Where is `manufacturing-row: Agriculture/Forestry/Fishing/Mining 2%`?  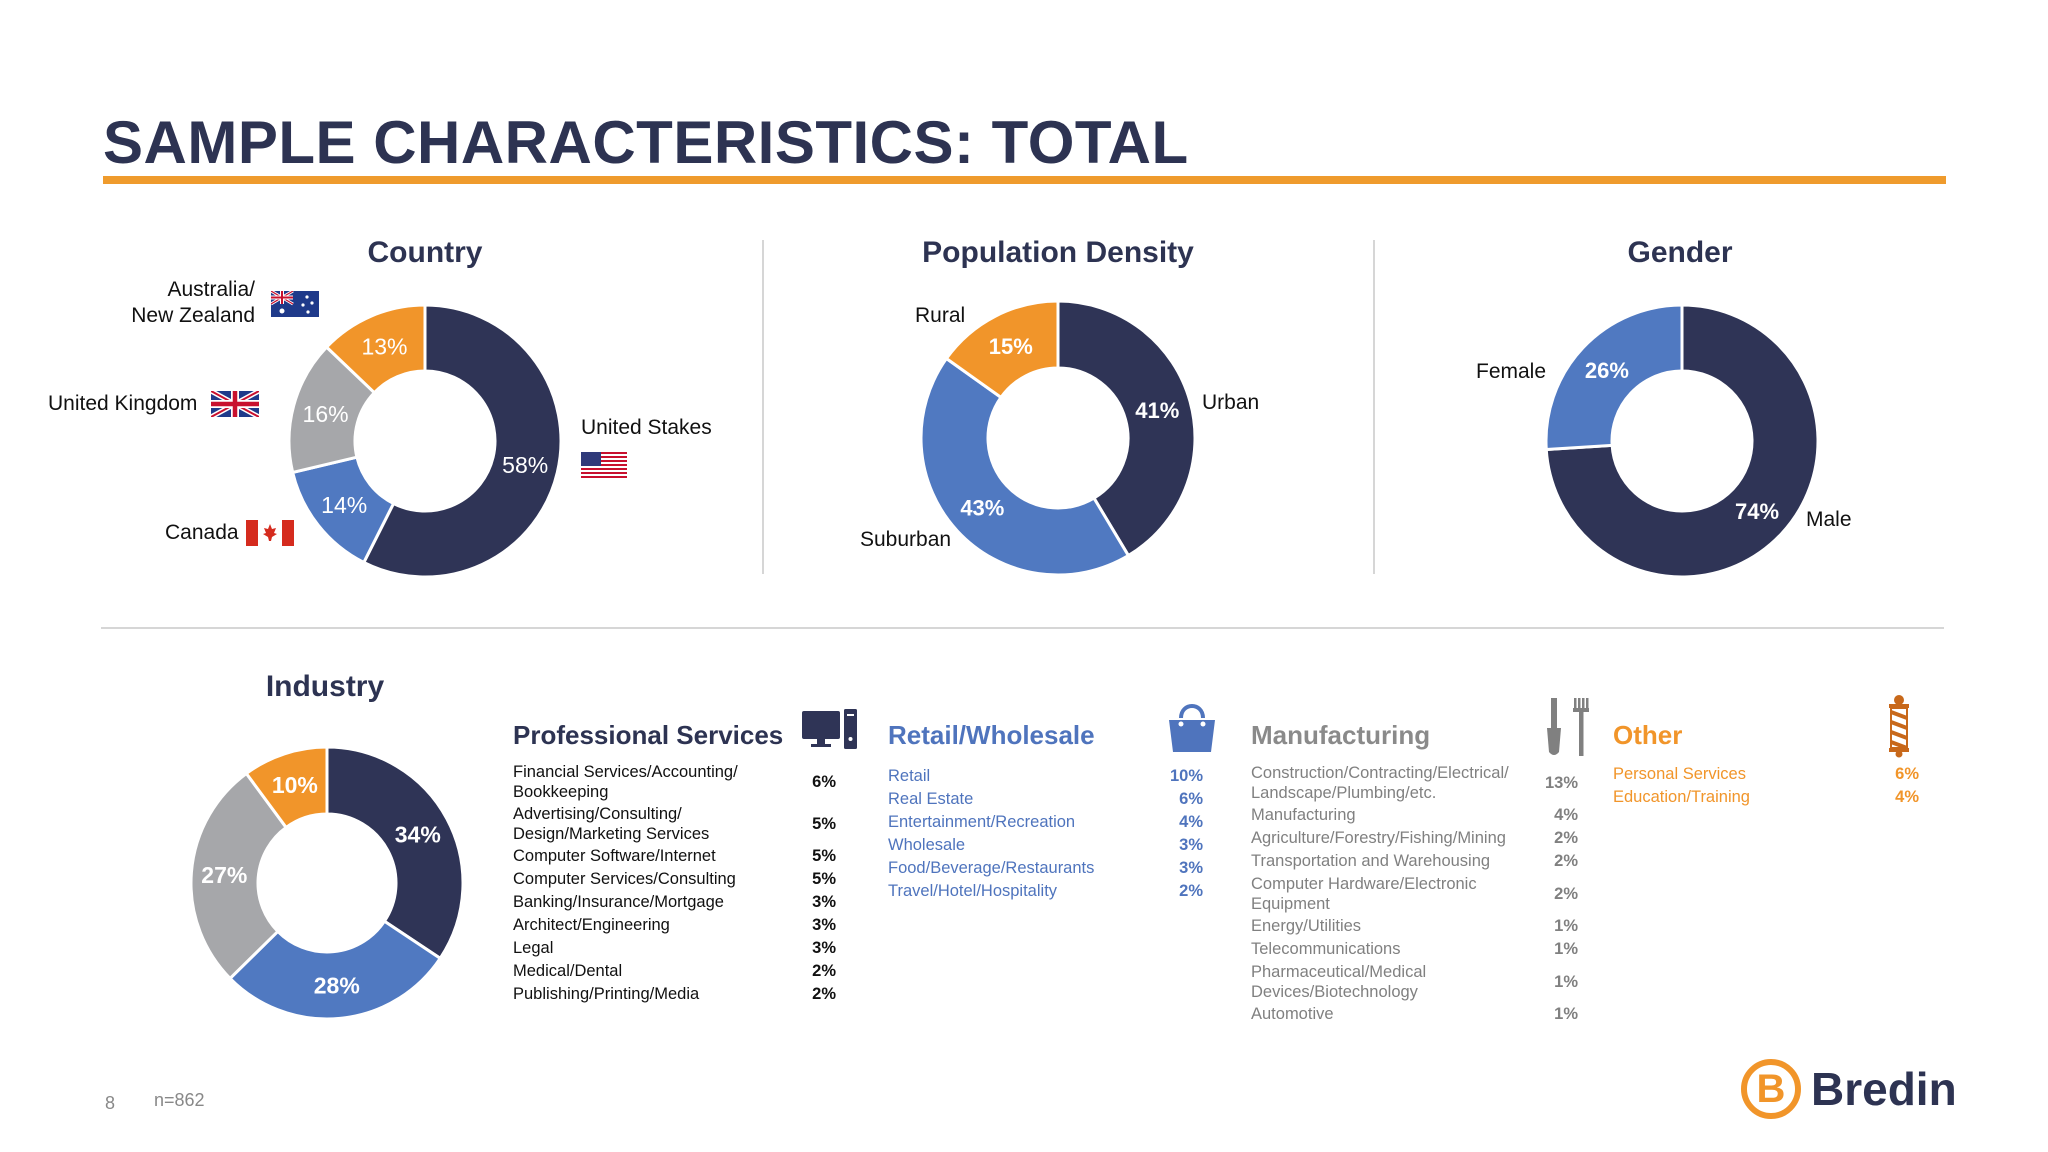 manufacturing-row: Agriculture/Forestry/Fishing/Mining 2% is located at coordinates (1414, 838).